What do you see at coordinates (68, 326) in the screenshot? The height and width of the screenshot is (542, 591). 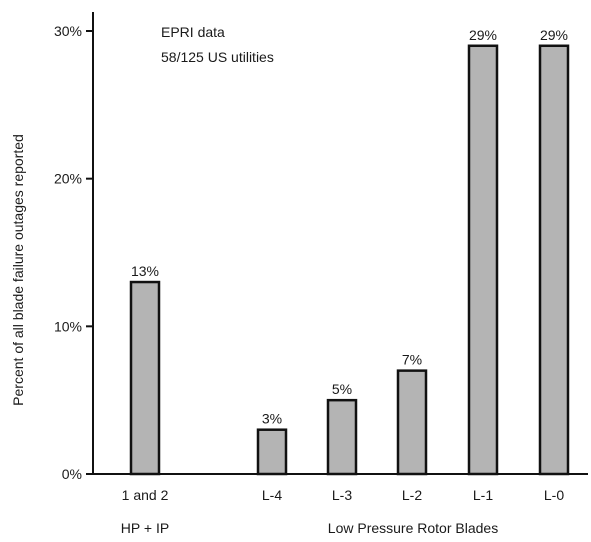 I see `y-tick-label: 10%` at bounding box center [68, 326].